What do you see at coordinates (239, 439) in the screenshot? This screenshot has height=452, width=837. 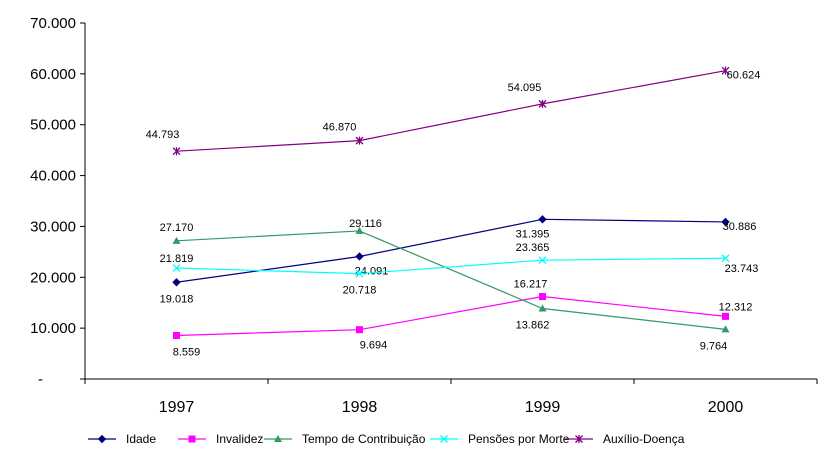 I see `legend-label: Invalidez` at bounding box center [239, 439].